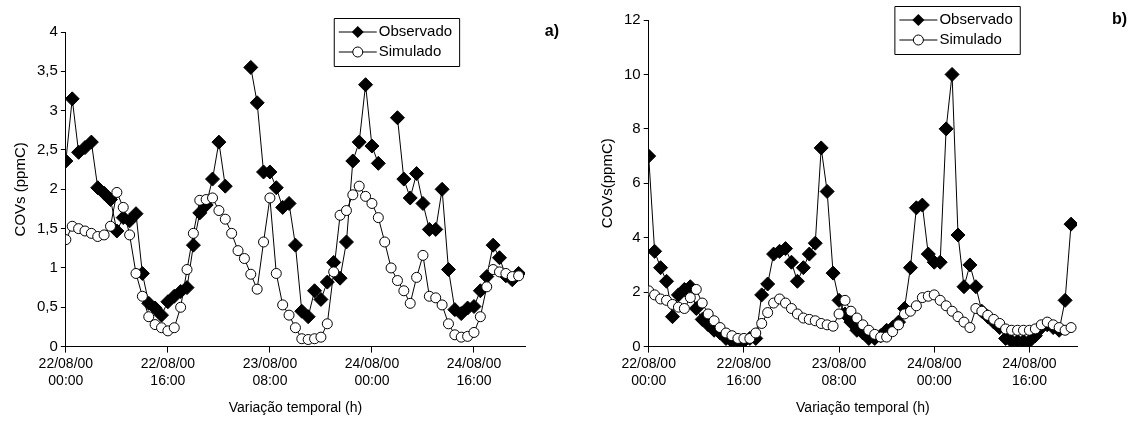 Image resolution: width=1135 pixels, height=439 pixels. I want to click on y-tick-label: 10, so click(632, 73).